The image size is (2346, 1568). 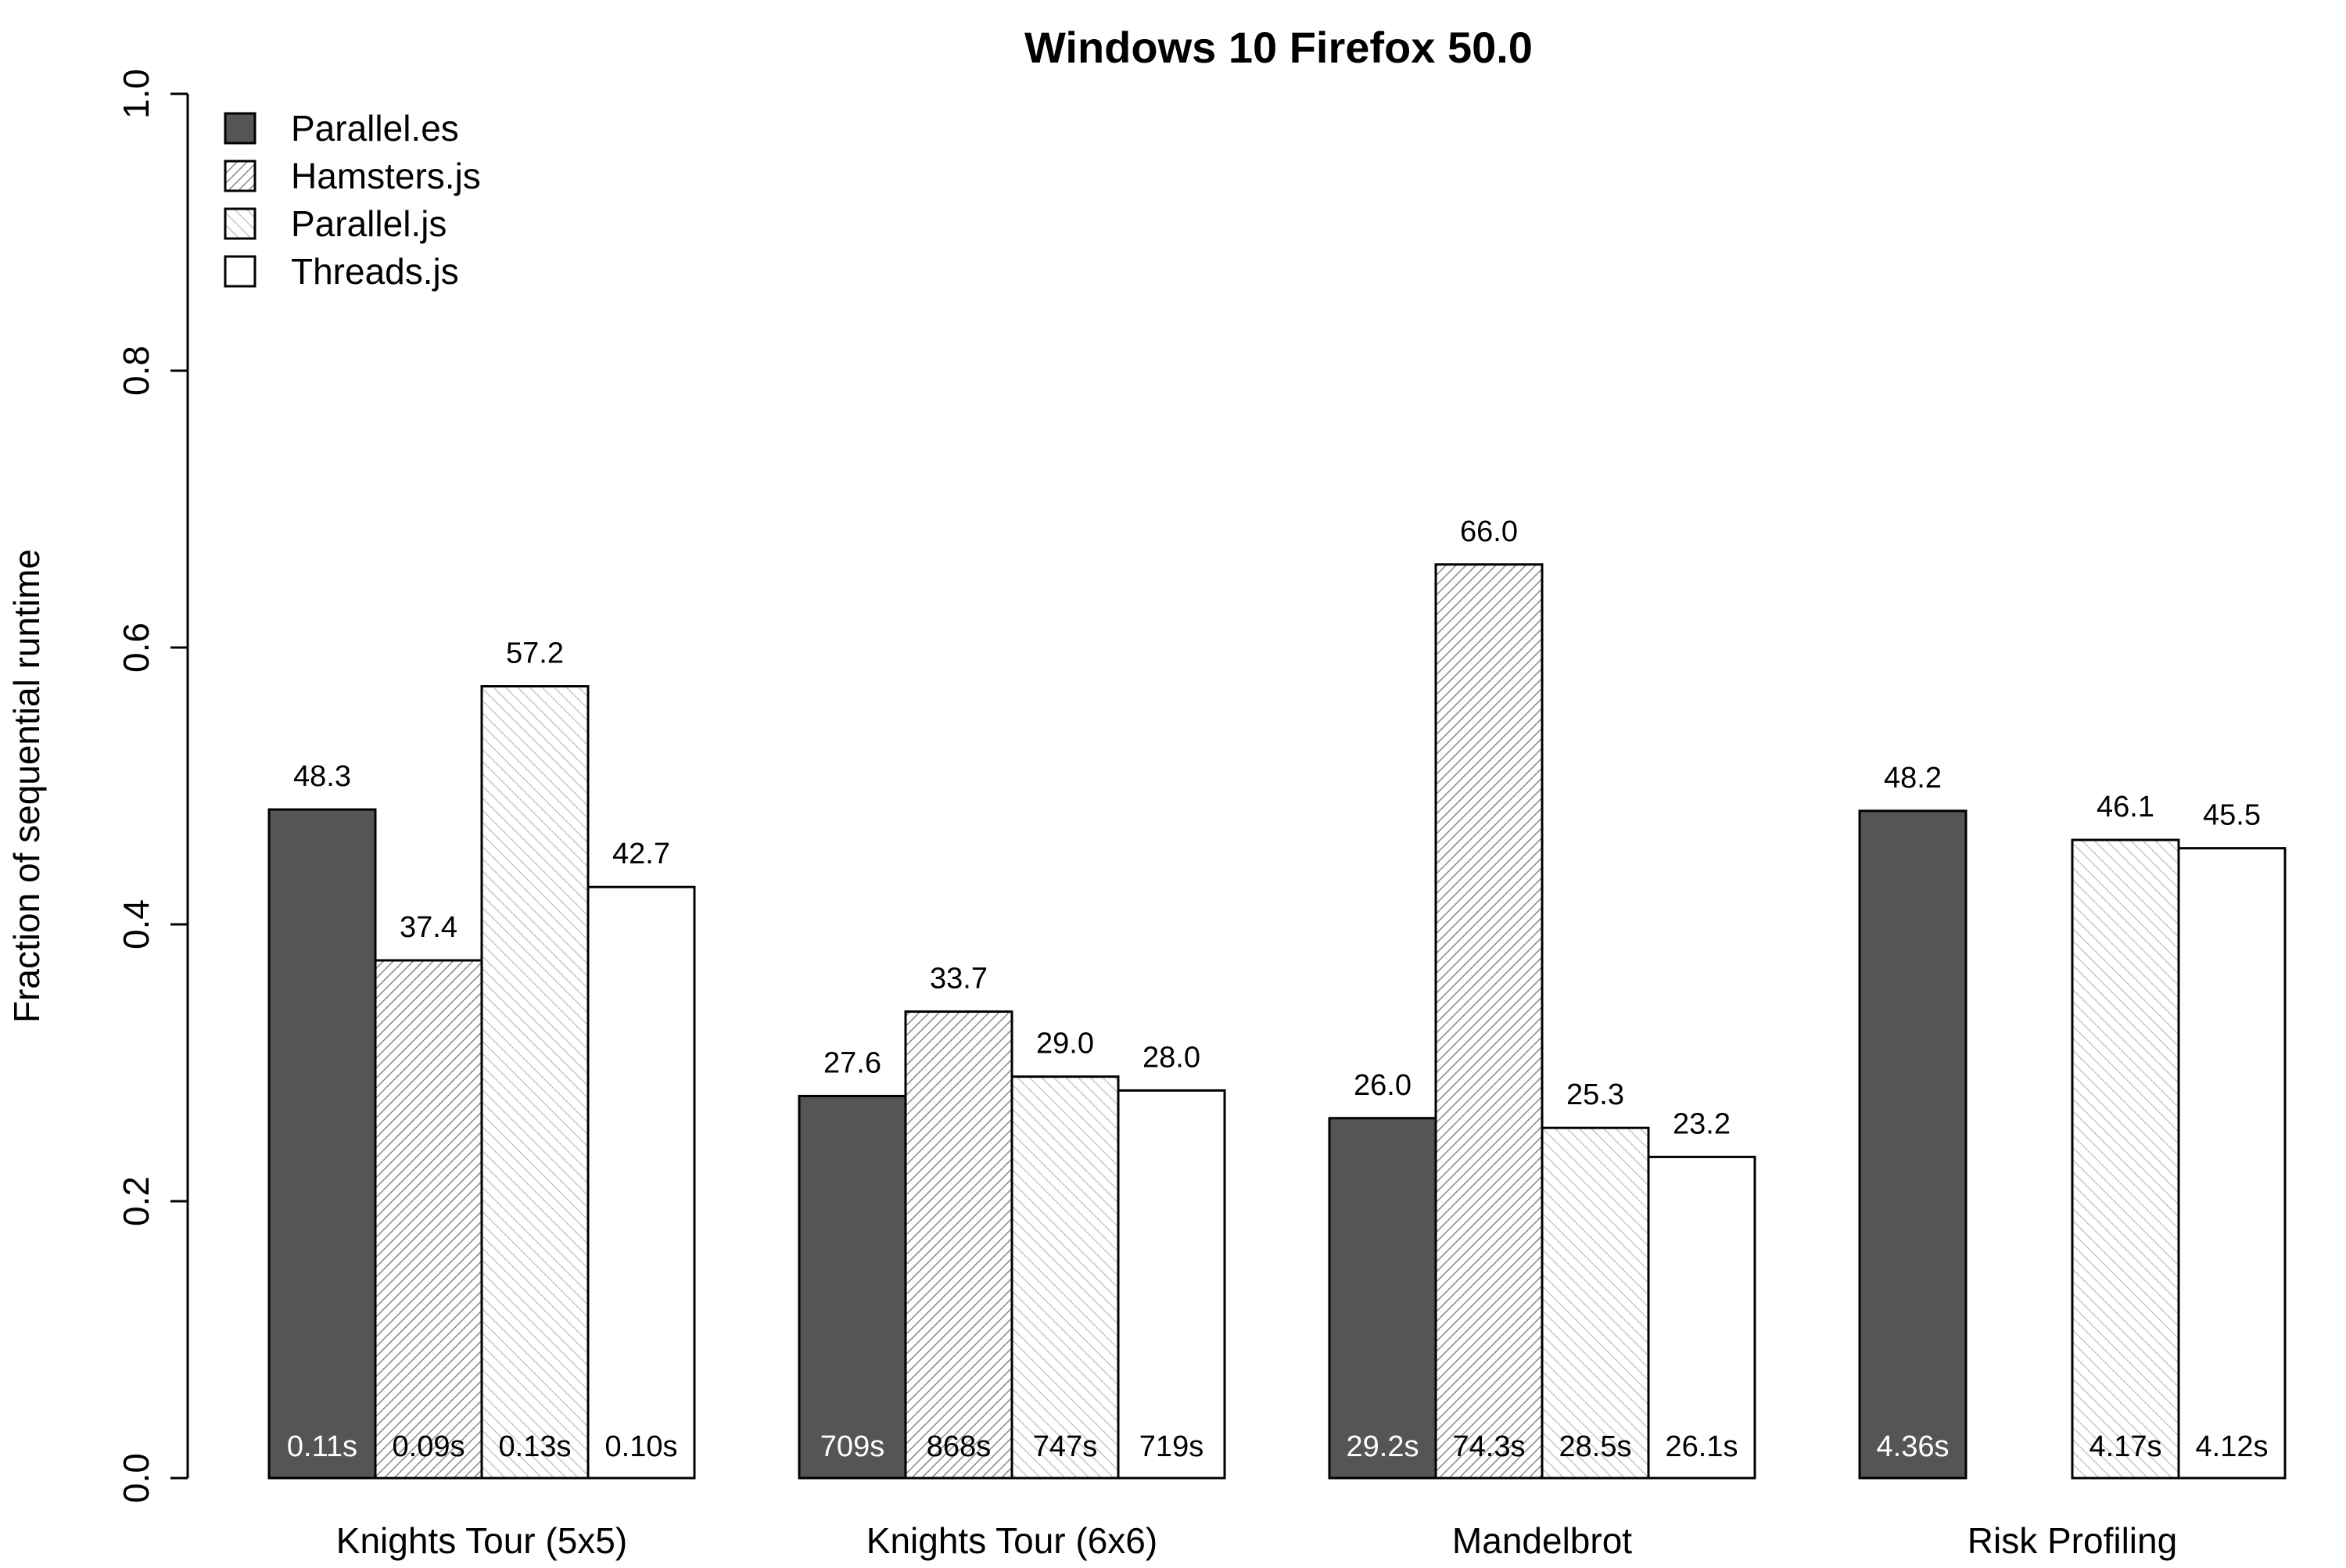 I want to click on bar-value-label: 46.1, so click(x=2125, y=807).